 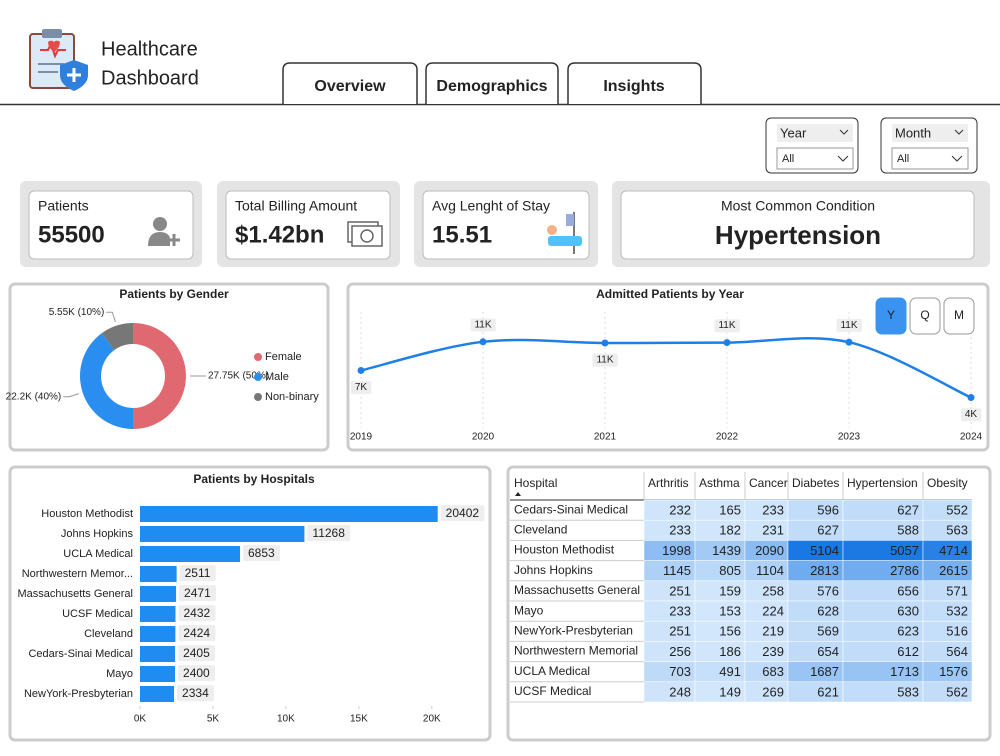 What do you see at coordinates (798, 206) in the screenshot?
I see `kpi-label: Most Common Condition` at bounding box center [798, 206].